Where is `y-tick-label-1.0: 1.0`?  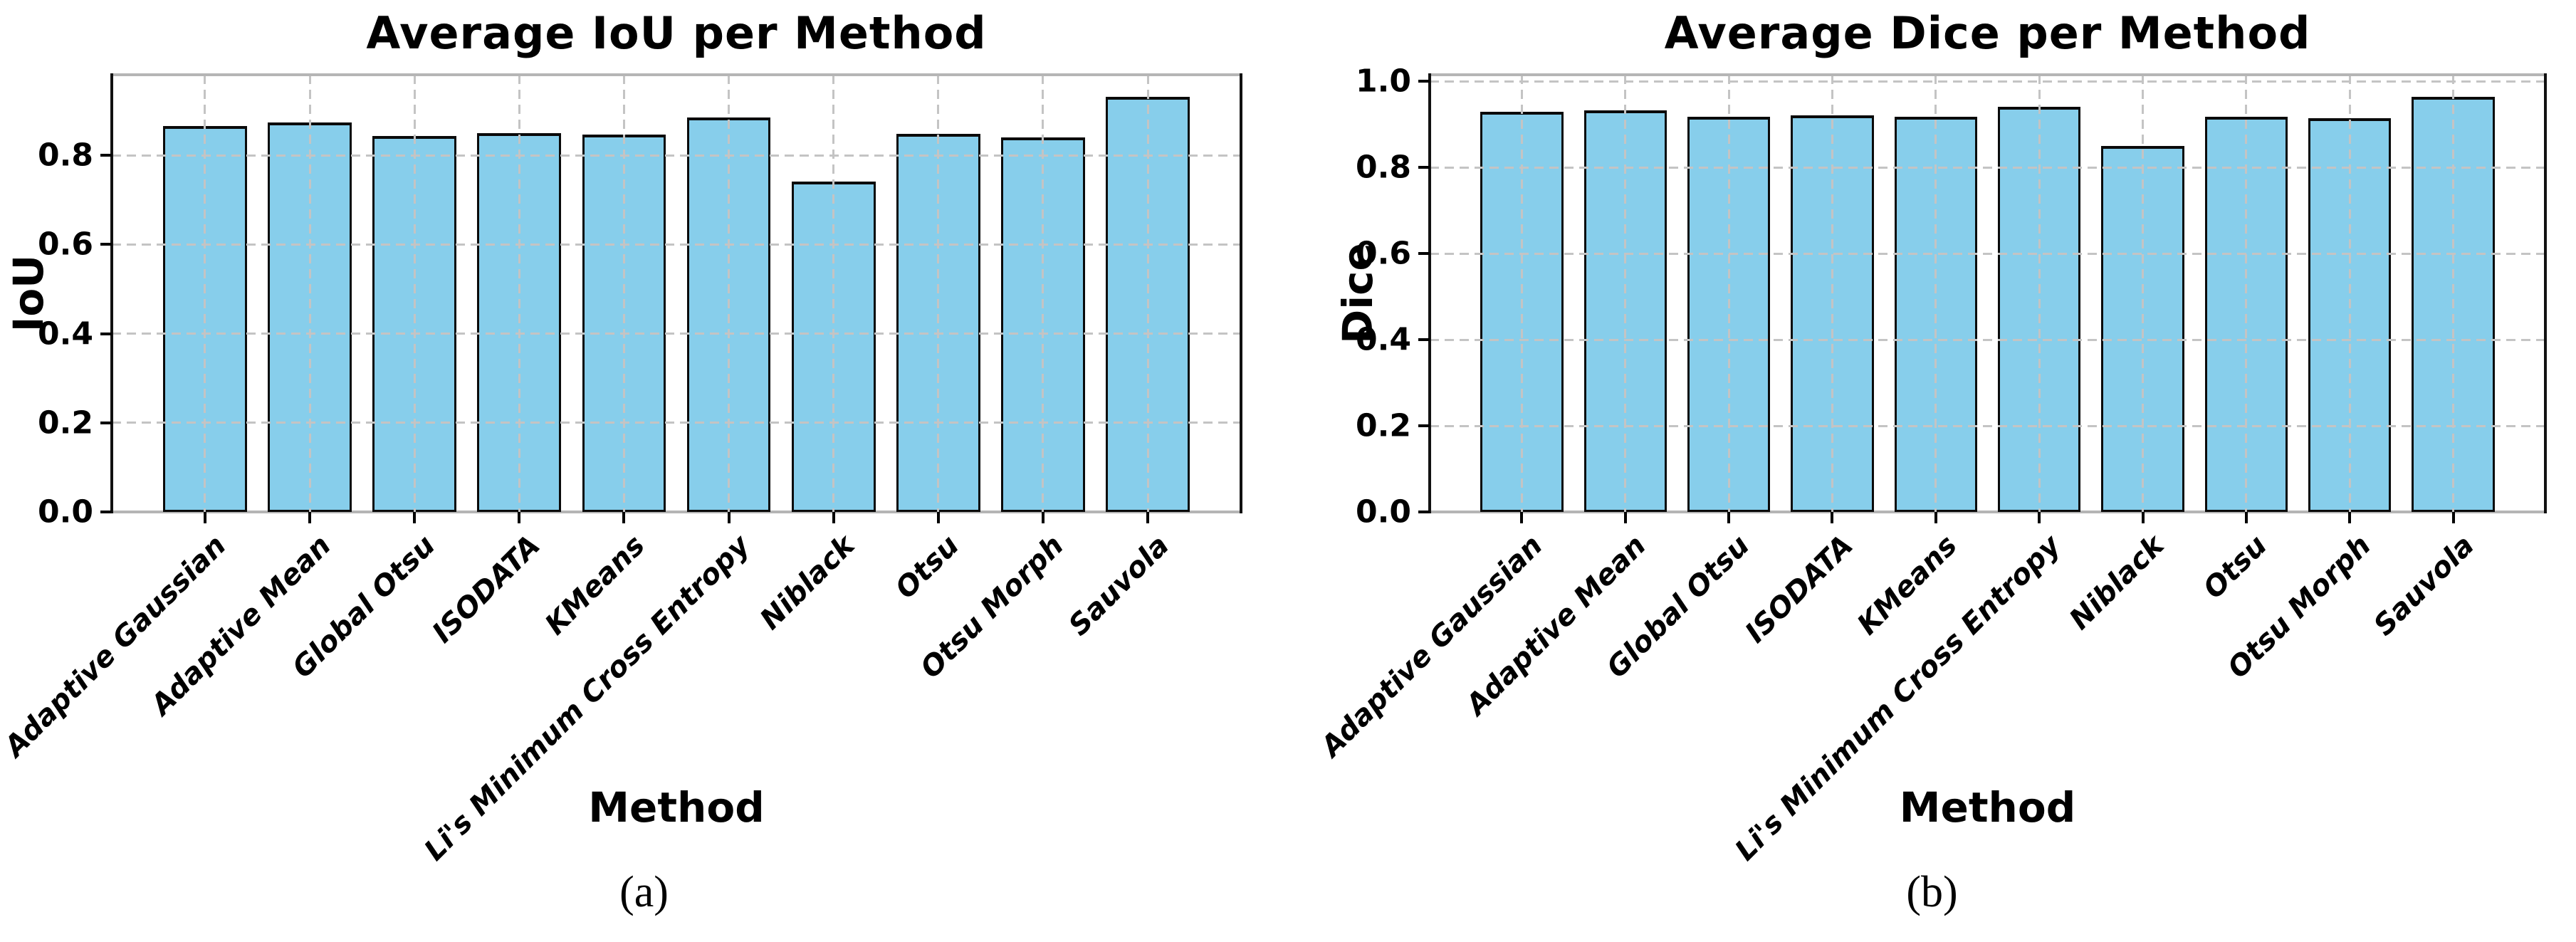
y-tick-label-1.0: 1.0 is located at coordinates (1383, 81).